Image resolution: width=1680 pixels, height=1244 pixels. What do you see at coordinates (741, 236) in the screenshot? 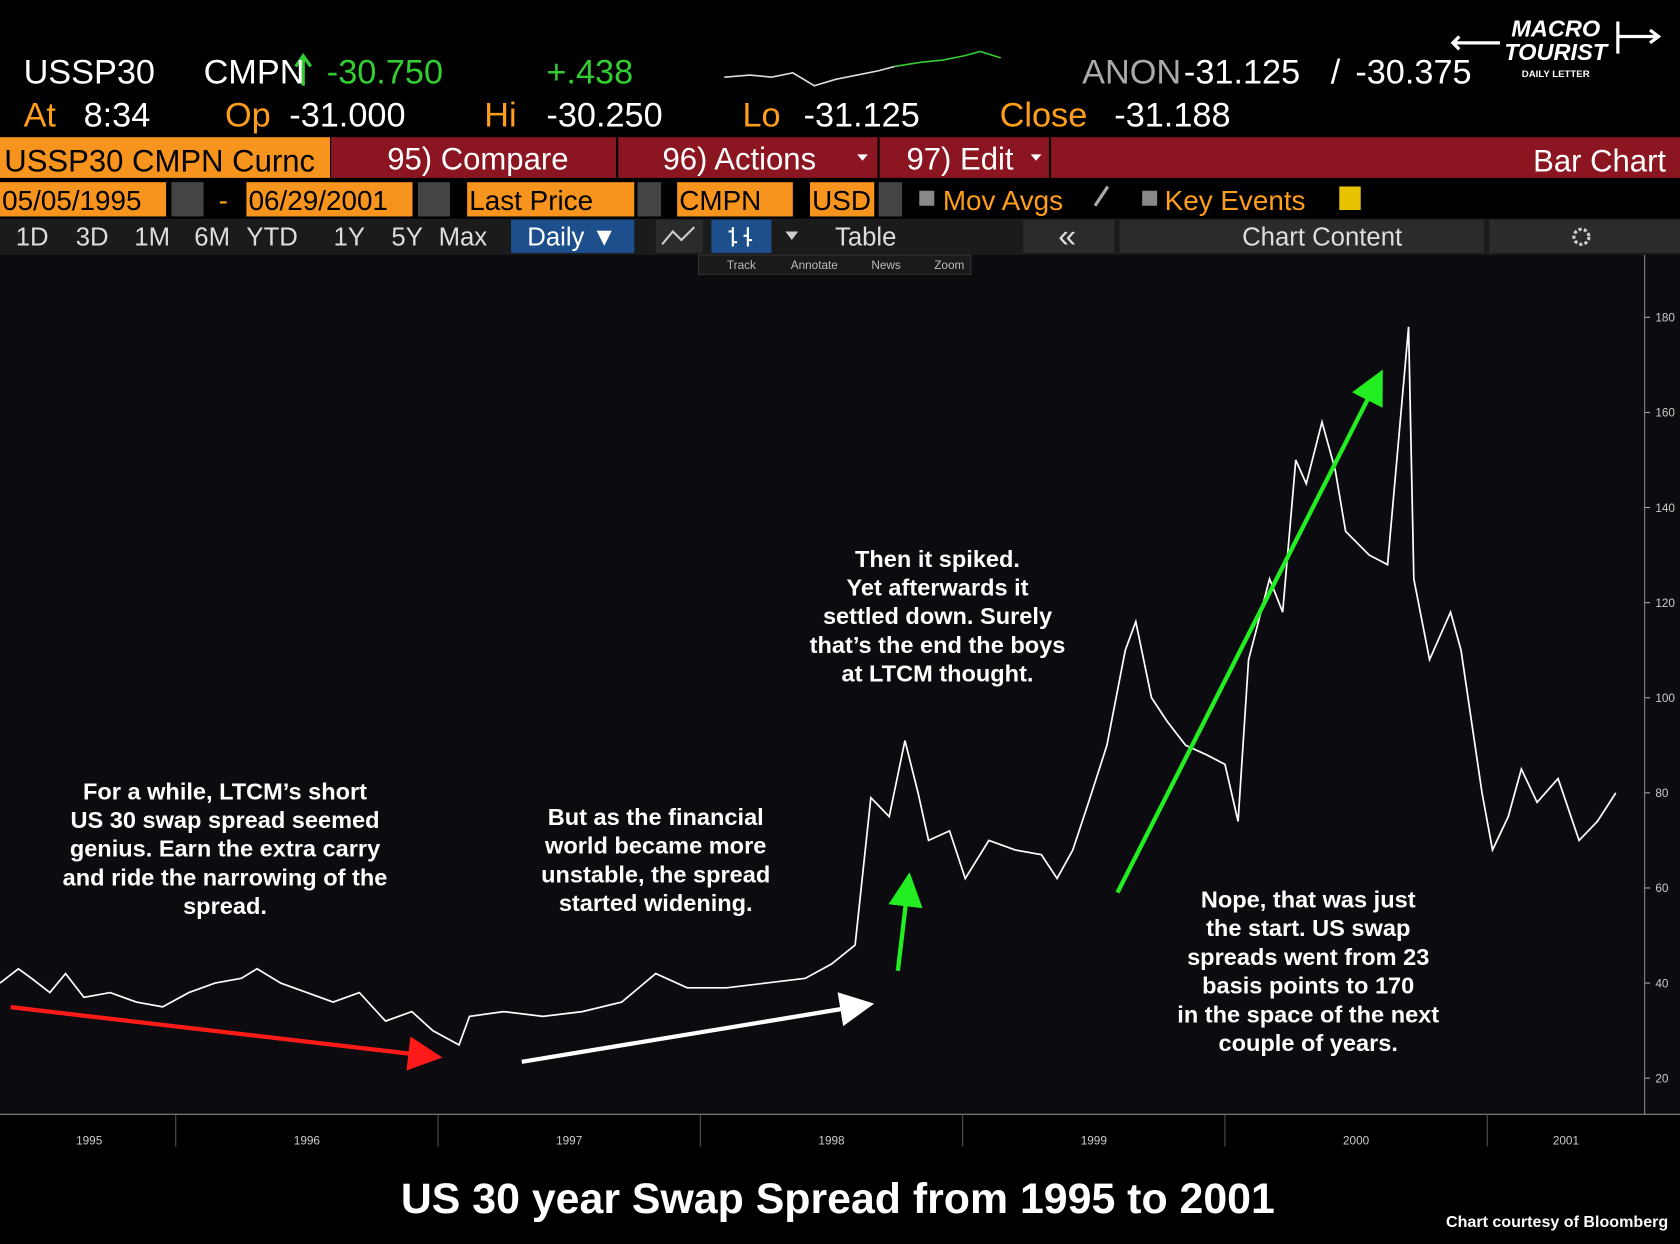
I see `bar-chart-button` at bounding box center [741, 236].